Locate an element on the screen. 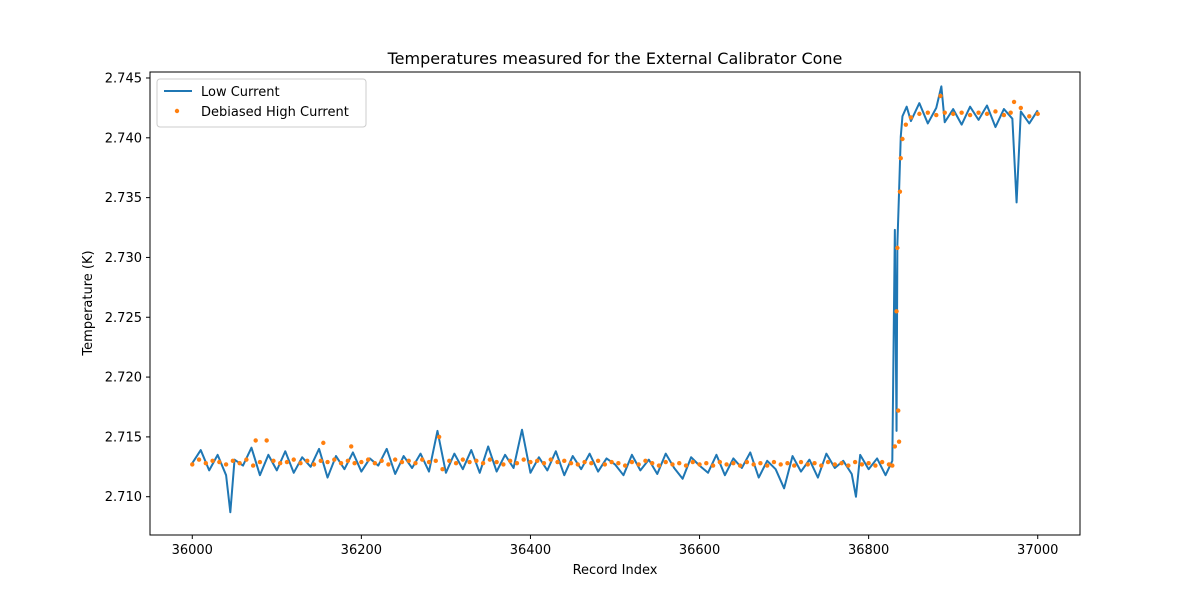 The height and width of the screenshot is (600, 1200). y-tick-label: 2.710 is located at coordinates (123, 497).